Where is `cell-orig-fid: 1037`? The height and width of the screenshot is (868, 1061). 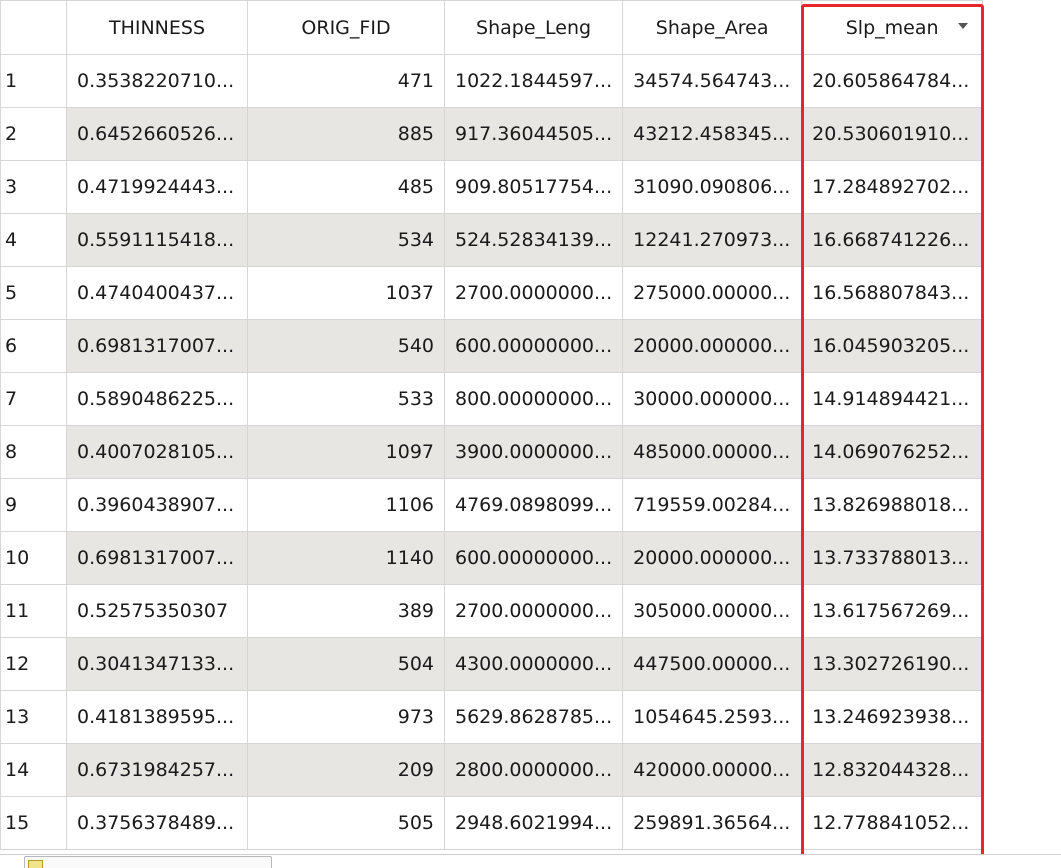 cell-orig-fid: 1037 is located at coordinates (346, 293).